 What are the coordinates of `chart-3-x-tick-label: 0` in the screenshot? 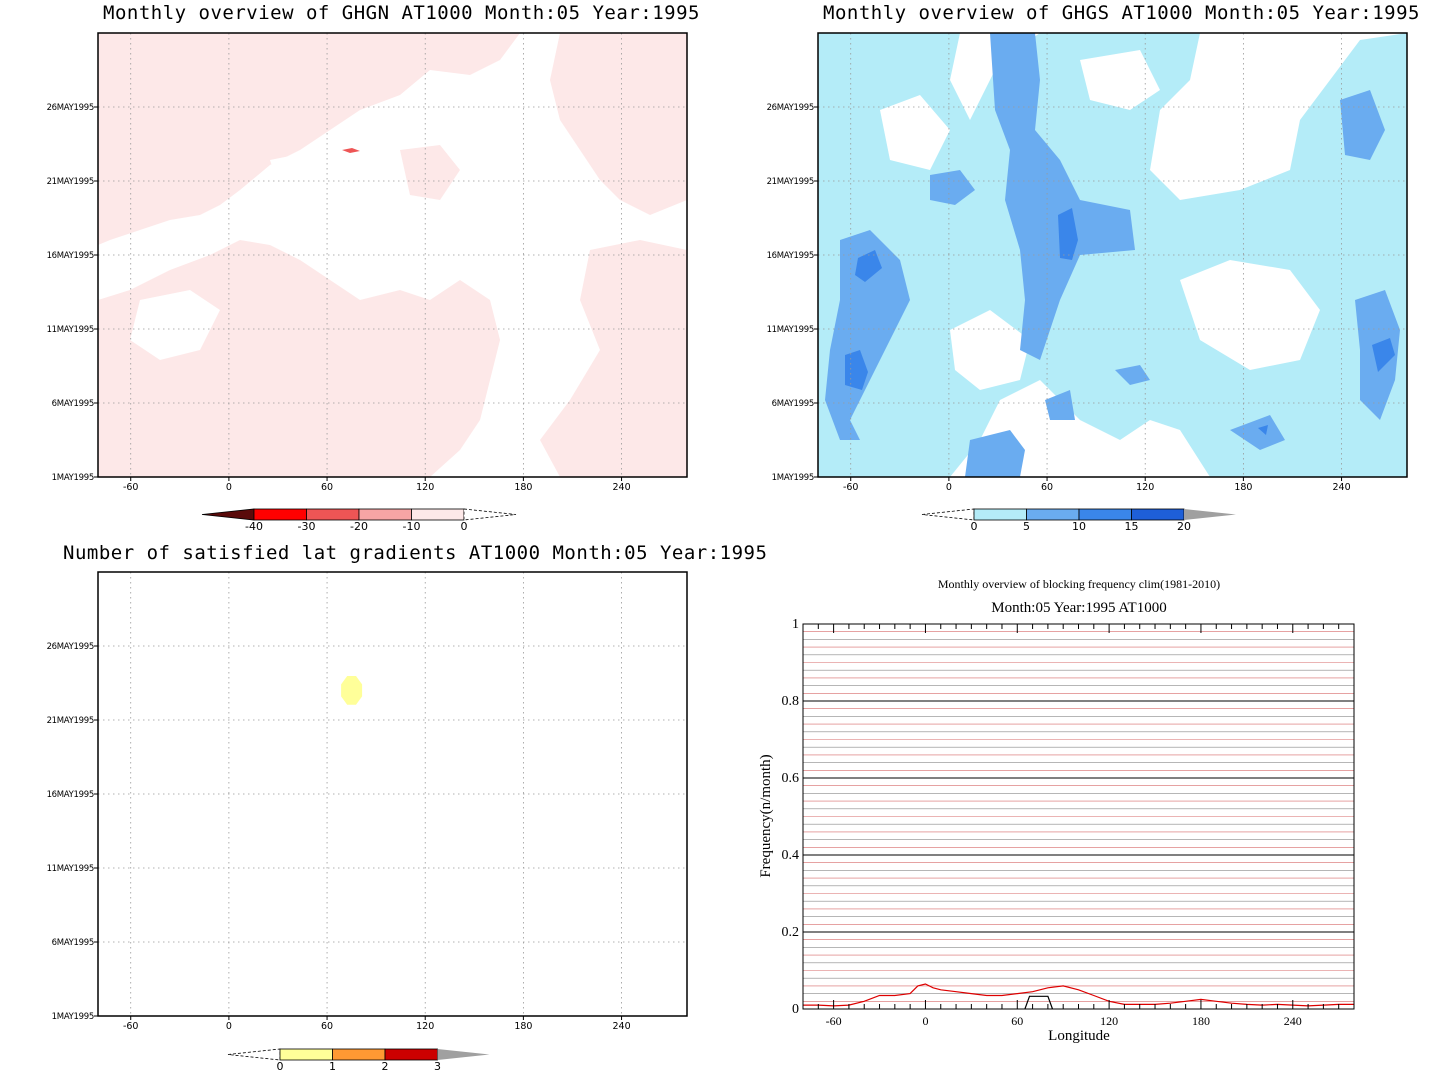 It's located at (229, 1026).